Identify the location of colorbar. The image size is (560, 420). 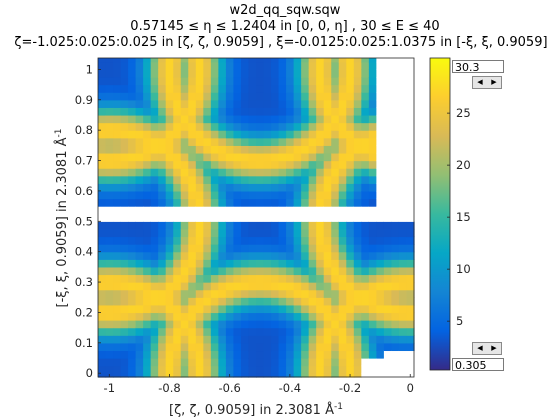
(440, 214).